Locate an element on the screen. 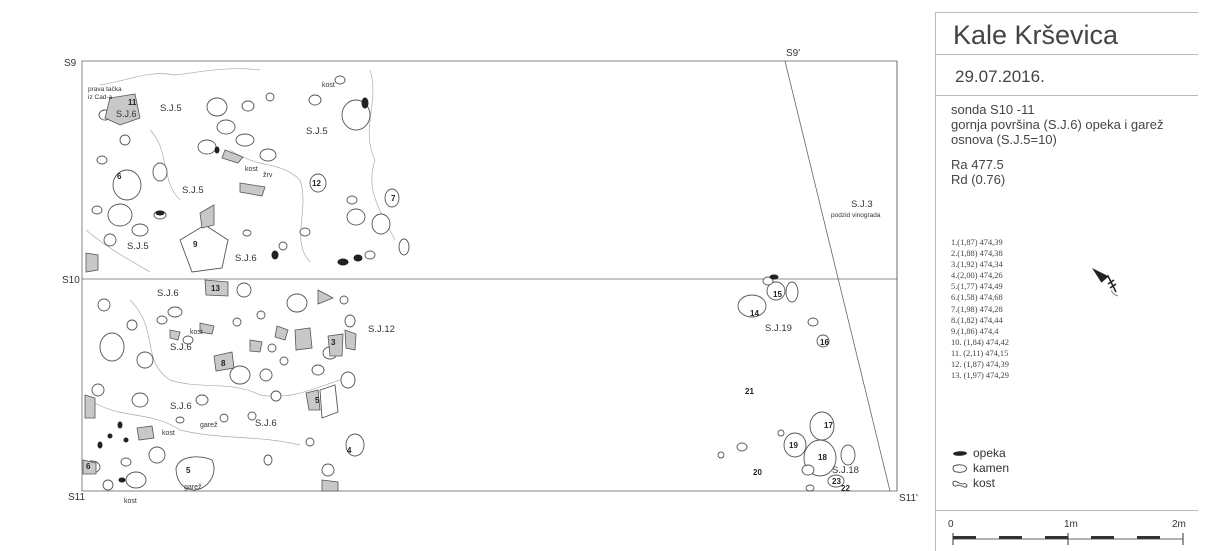 Image resolution: width=1205 pixels, height=551 pixels. corner-label-s10: S10 is located at coordinates (71, 280).